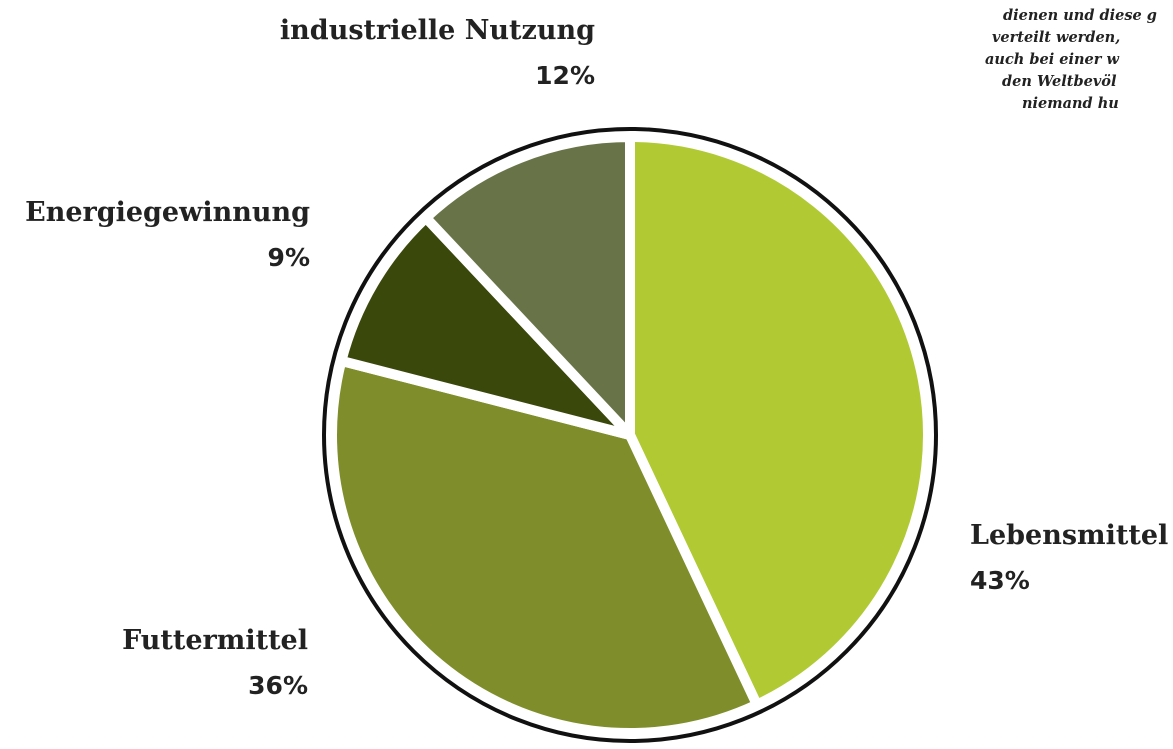 Image resolution: width=1173 pixels, height=749 pixels. Describe the element at coordinates (278, 685) in the screenshot. I see `slice-value: 36%` at that location.